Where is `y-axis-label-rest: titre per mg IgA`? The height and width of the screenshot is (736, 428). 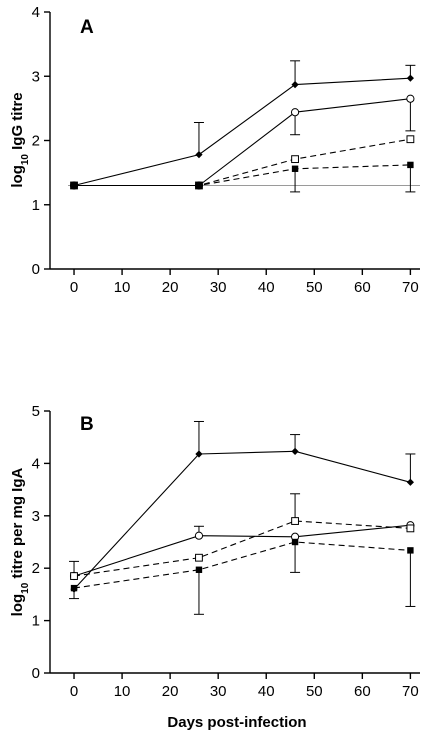
y-axis-label-rest: titre per mg IgA is located at coordinates (17, 525).